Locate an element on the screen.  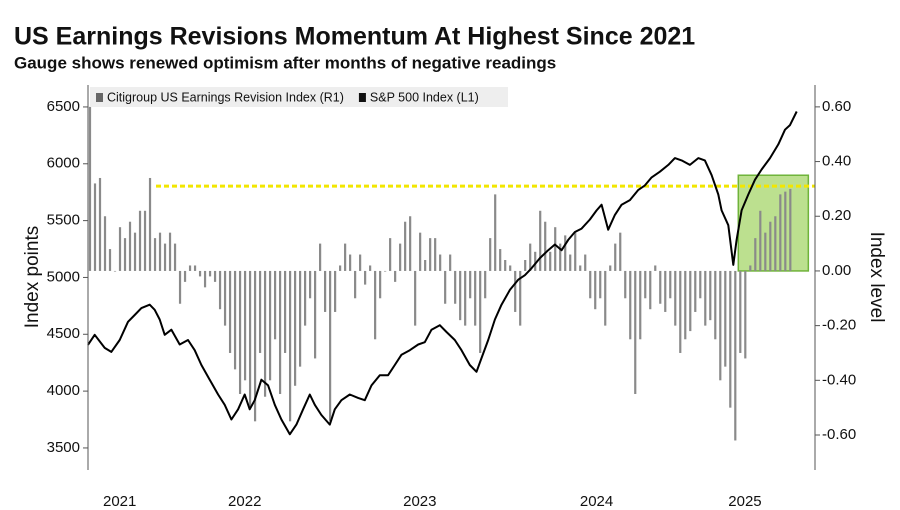
legend-box is located at coordinates (299, 97).